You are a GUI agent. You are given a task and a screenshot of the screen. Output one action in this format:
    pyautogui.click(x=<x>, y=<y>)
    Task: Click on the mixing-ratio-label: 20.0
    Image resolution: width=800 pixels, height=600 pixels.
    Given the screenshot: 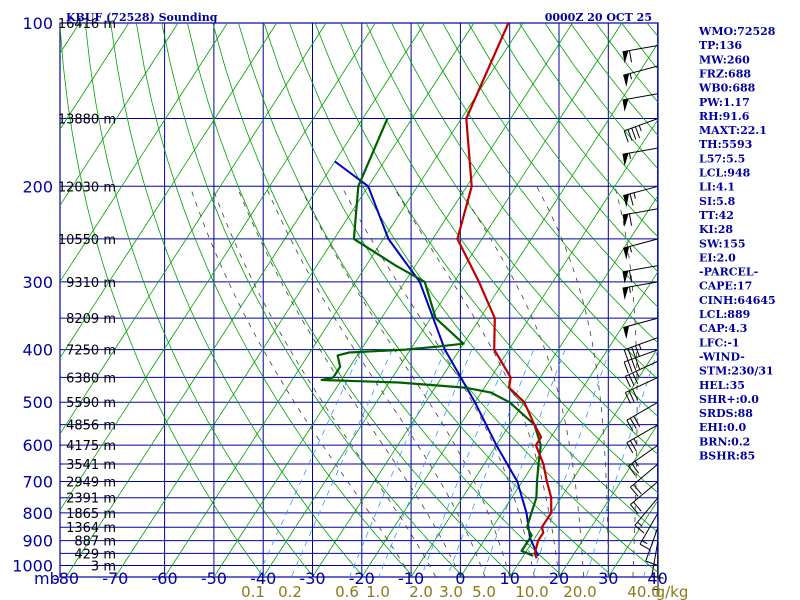 What is the action you would take?
    pyautogui.click(x=579, y=591)
    